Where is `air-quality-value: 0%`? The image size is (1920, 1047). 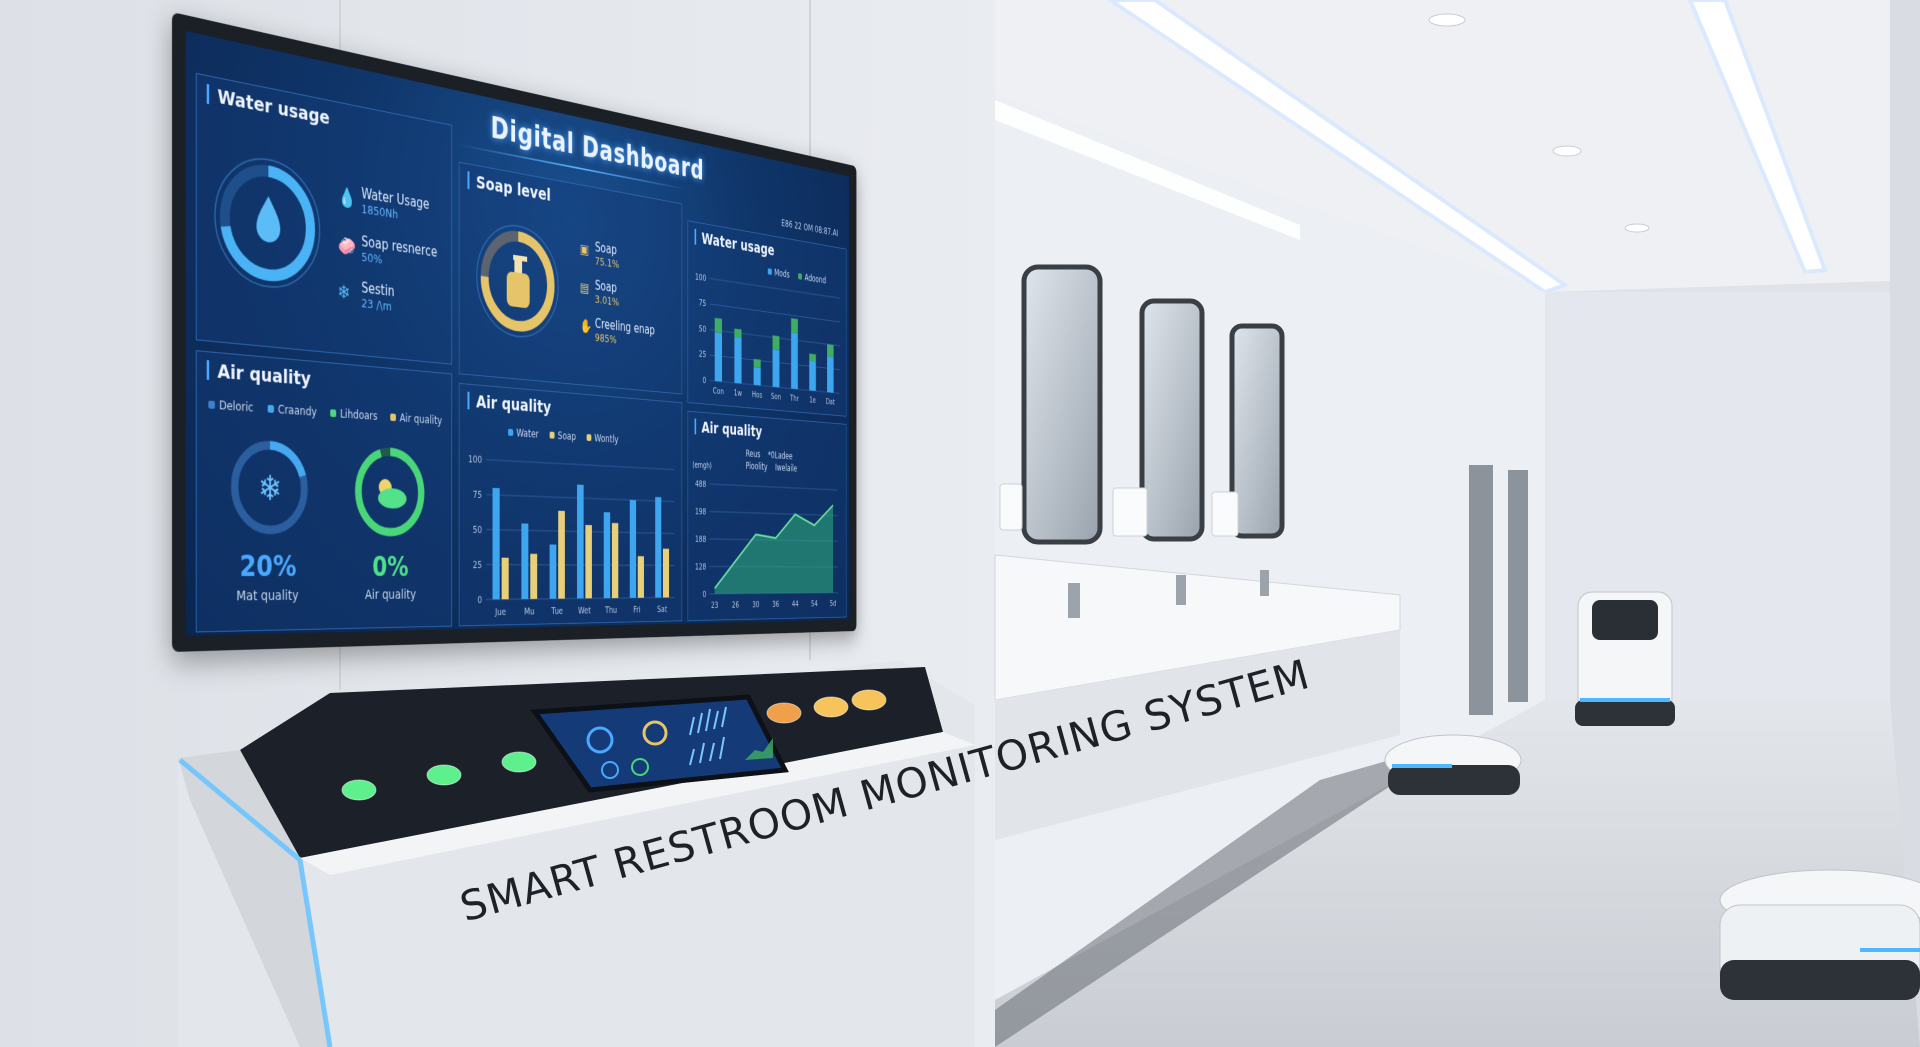 air-quality-value: 0% is located at coordinates (390, 567).